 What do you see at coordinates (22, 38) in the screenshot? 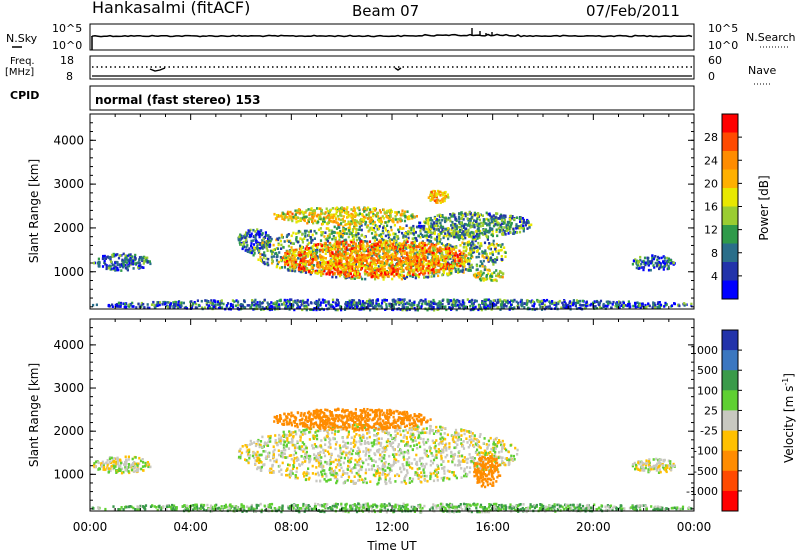
I see `nsky-label: N.Sky` at bounding box center [22, 38].